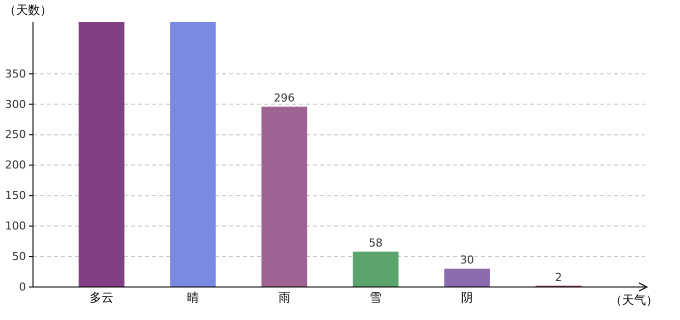 The width and height of the screenshot is (680, 320). Describe the element at coordinates (284, 297) in the screenshot. I see `x-tick-label: 雨` at that location.